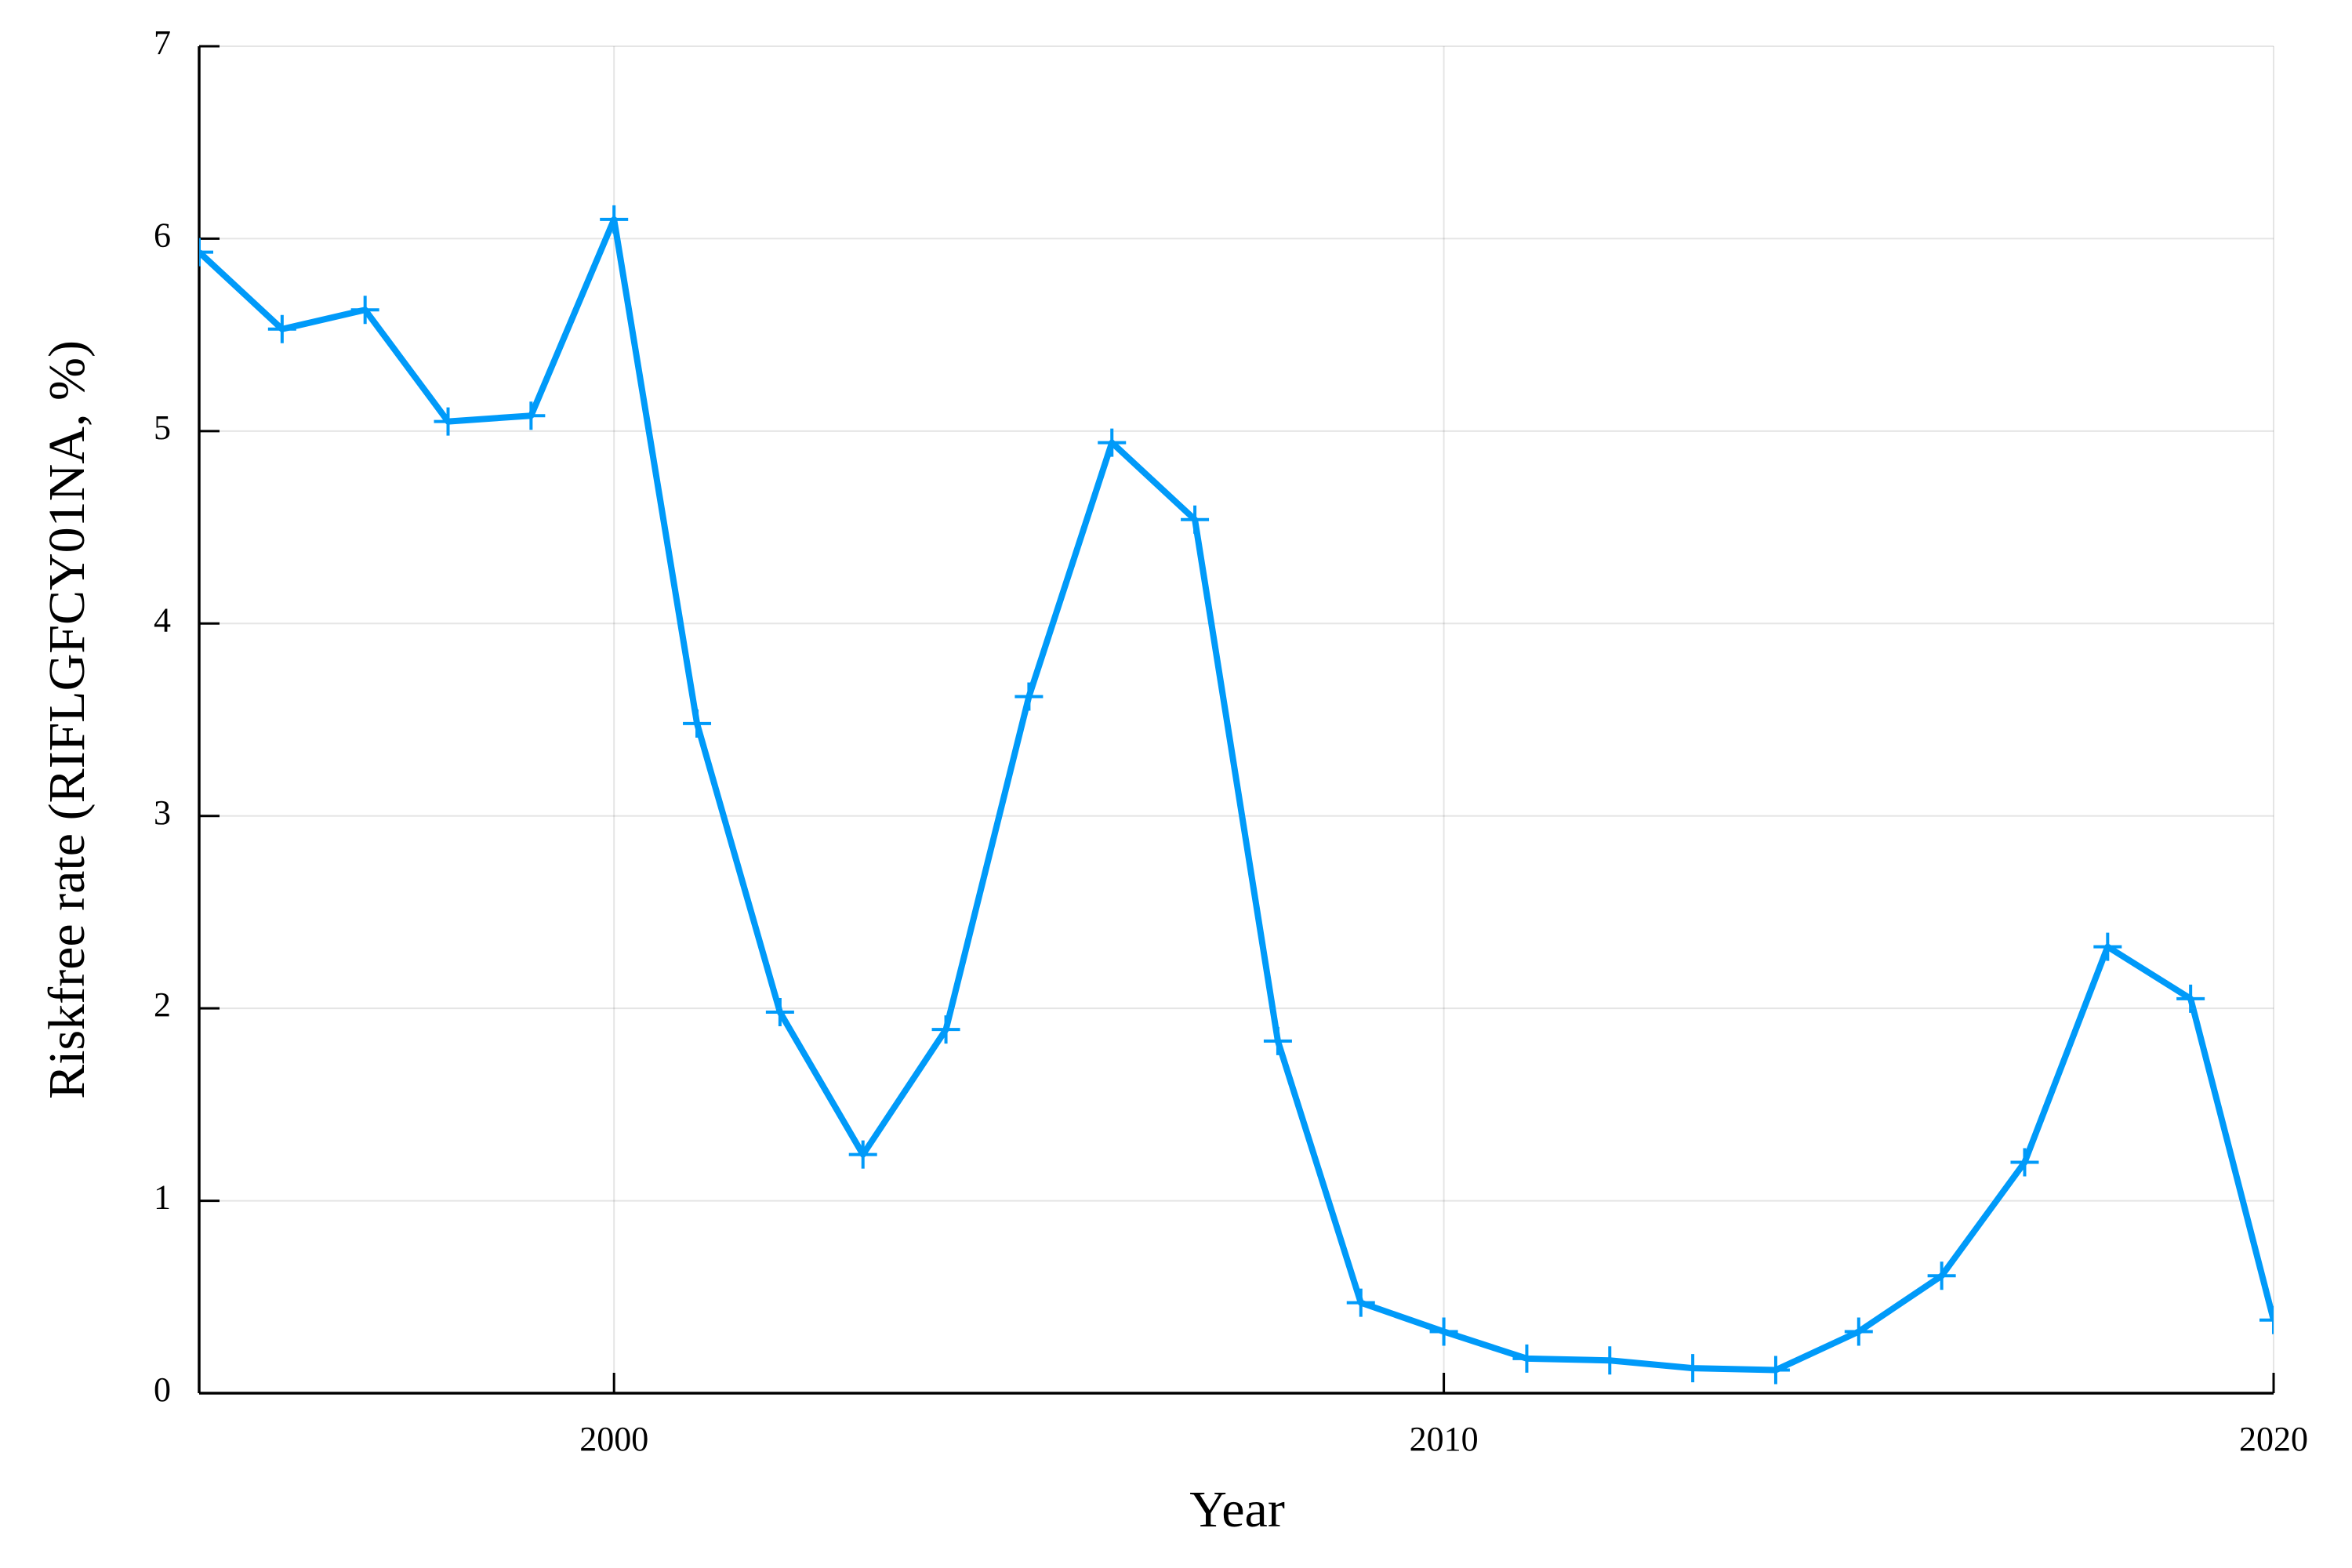 This screenshot has width=2352, height=1568. I want to click on x-tick-label: 2000, so click(613, 1439).